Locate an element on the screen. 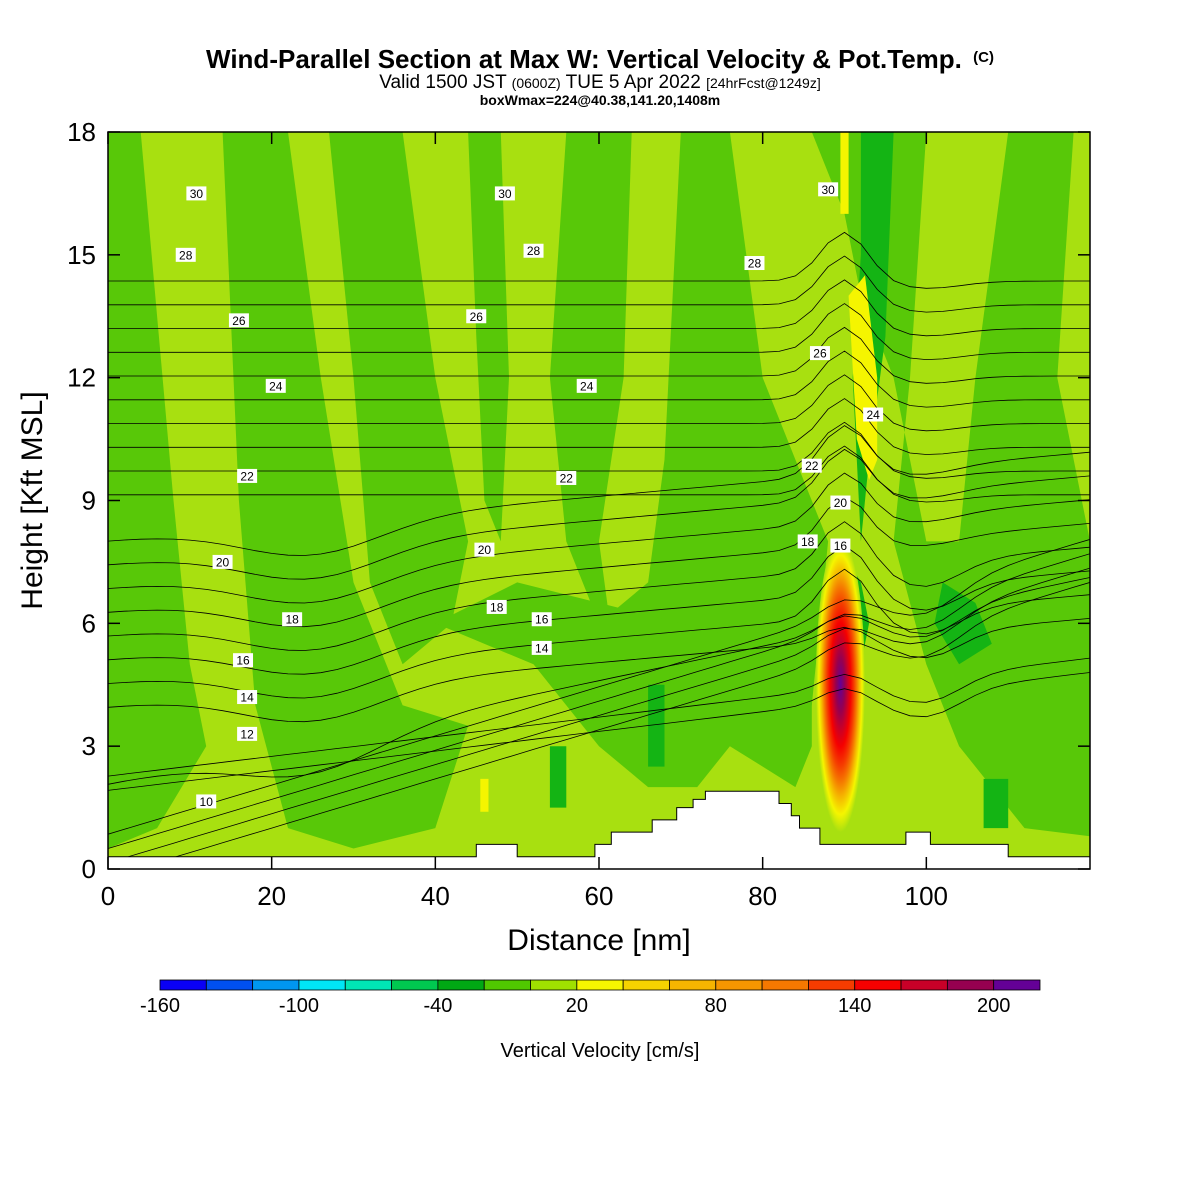 This screenshot has height=1200, width=1200. terrain-profile is located at coordinates (599, 830).